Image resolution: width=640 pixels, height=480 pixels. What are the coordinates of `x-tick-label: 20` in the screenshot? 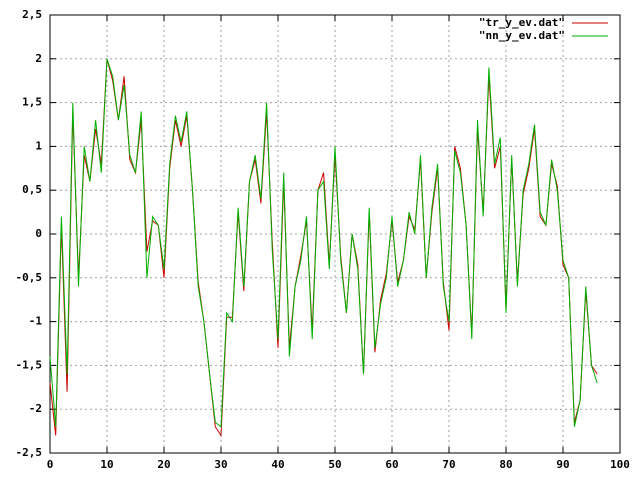 It's located at (163, 464).